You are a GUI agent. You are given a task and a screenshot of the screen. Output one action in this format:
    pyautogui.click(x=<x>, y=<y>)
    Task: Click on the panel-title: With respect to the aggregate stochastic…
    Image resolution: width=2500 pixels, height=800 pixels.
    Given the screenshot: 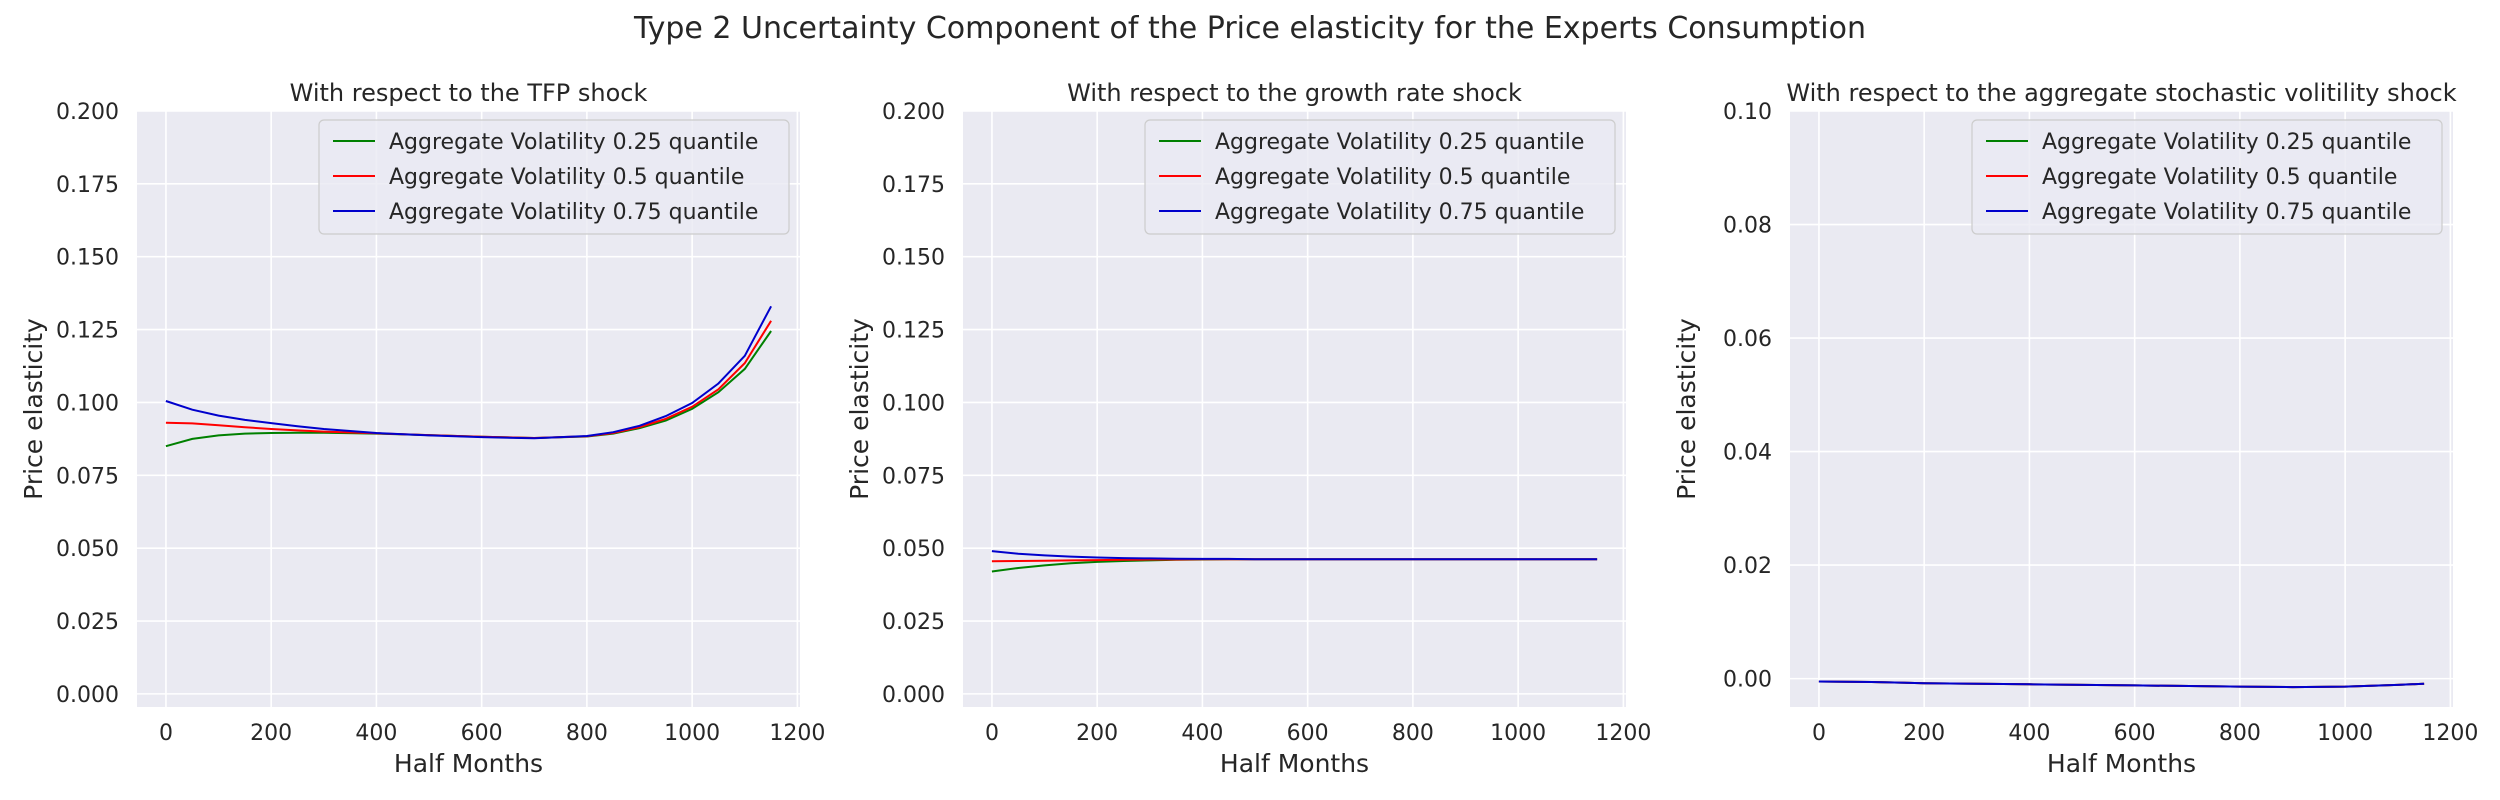 What is the action you would take?
    pyautogui.click(x=2121, y=93)
    